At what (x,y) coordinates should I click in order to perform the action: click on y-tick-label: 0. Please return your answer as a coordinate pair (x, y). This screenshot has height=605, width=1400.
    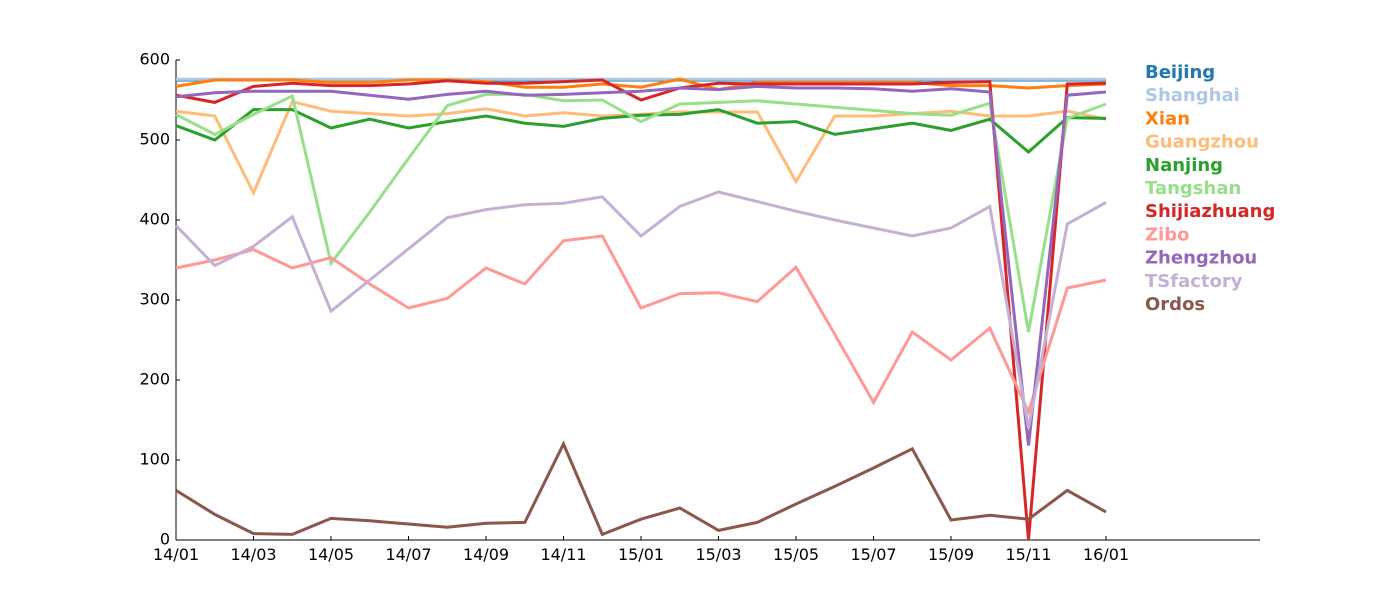
    Looking at the image, I should click on (165, 539).